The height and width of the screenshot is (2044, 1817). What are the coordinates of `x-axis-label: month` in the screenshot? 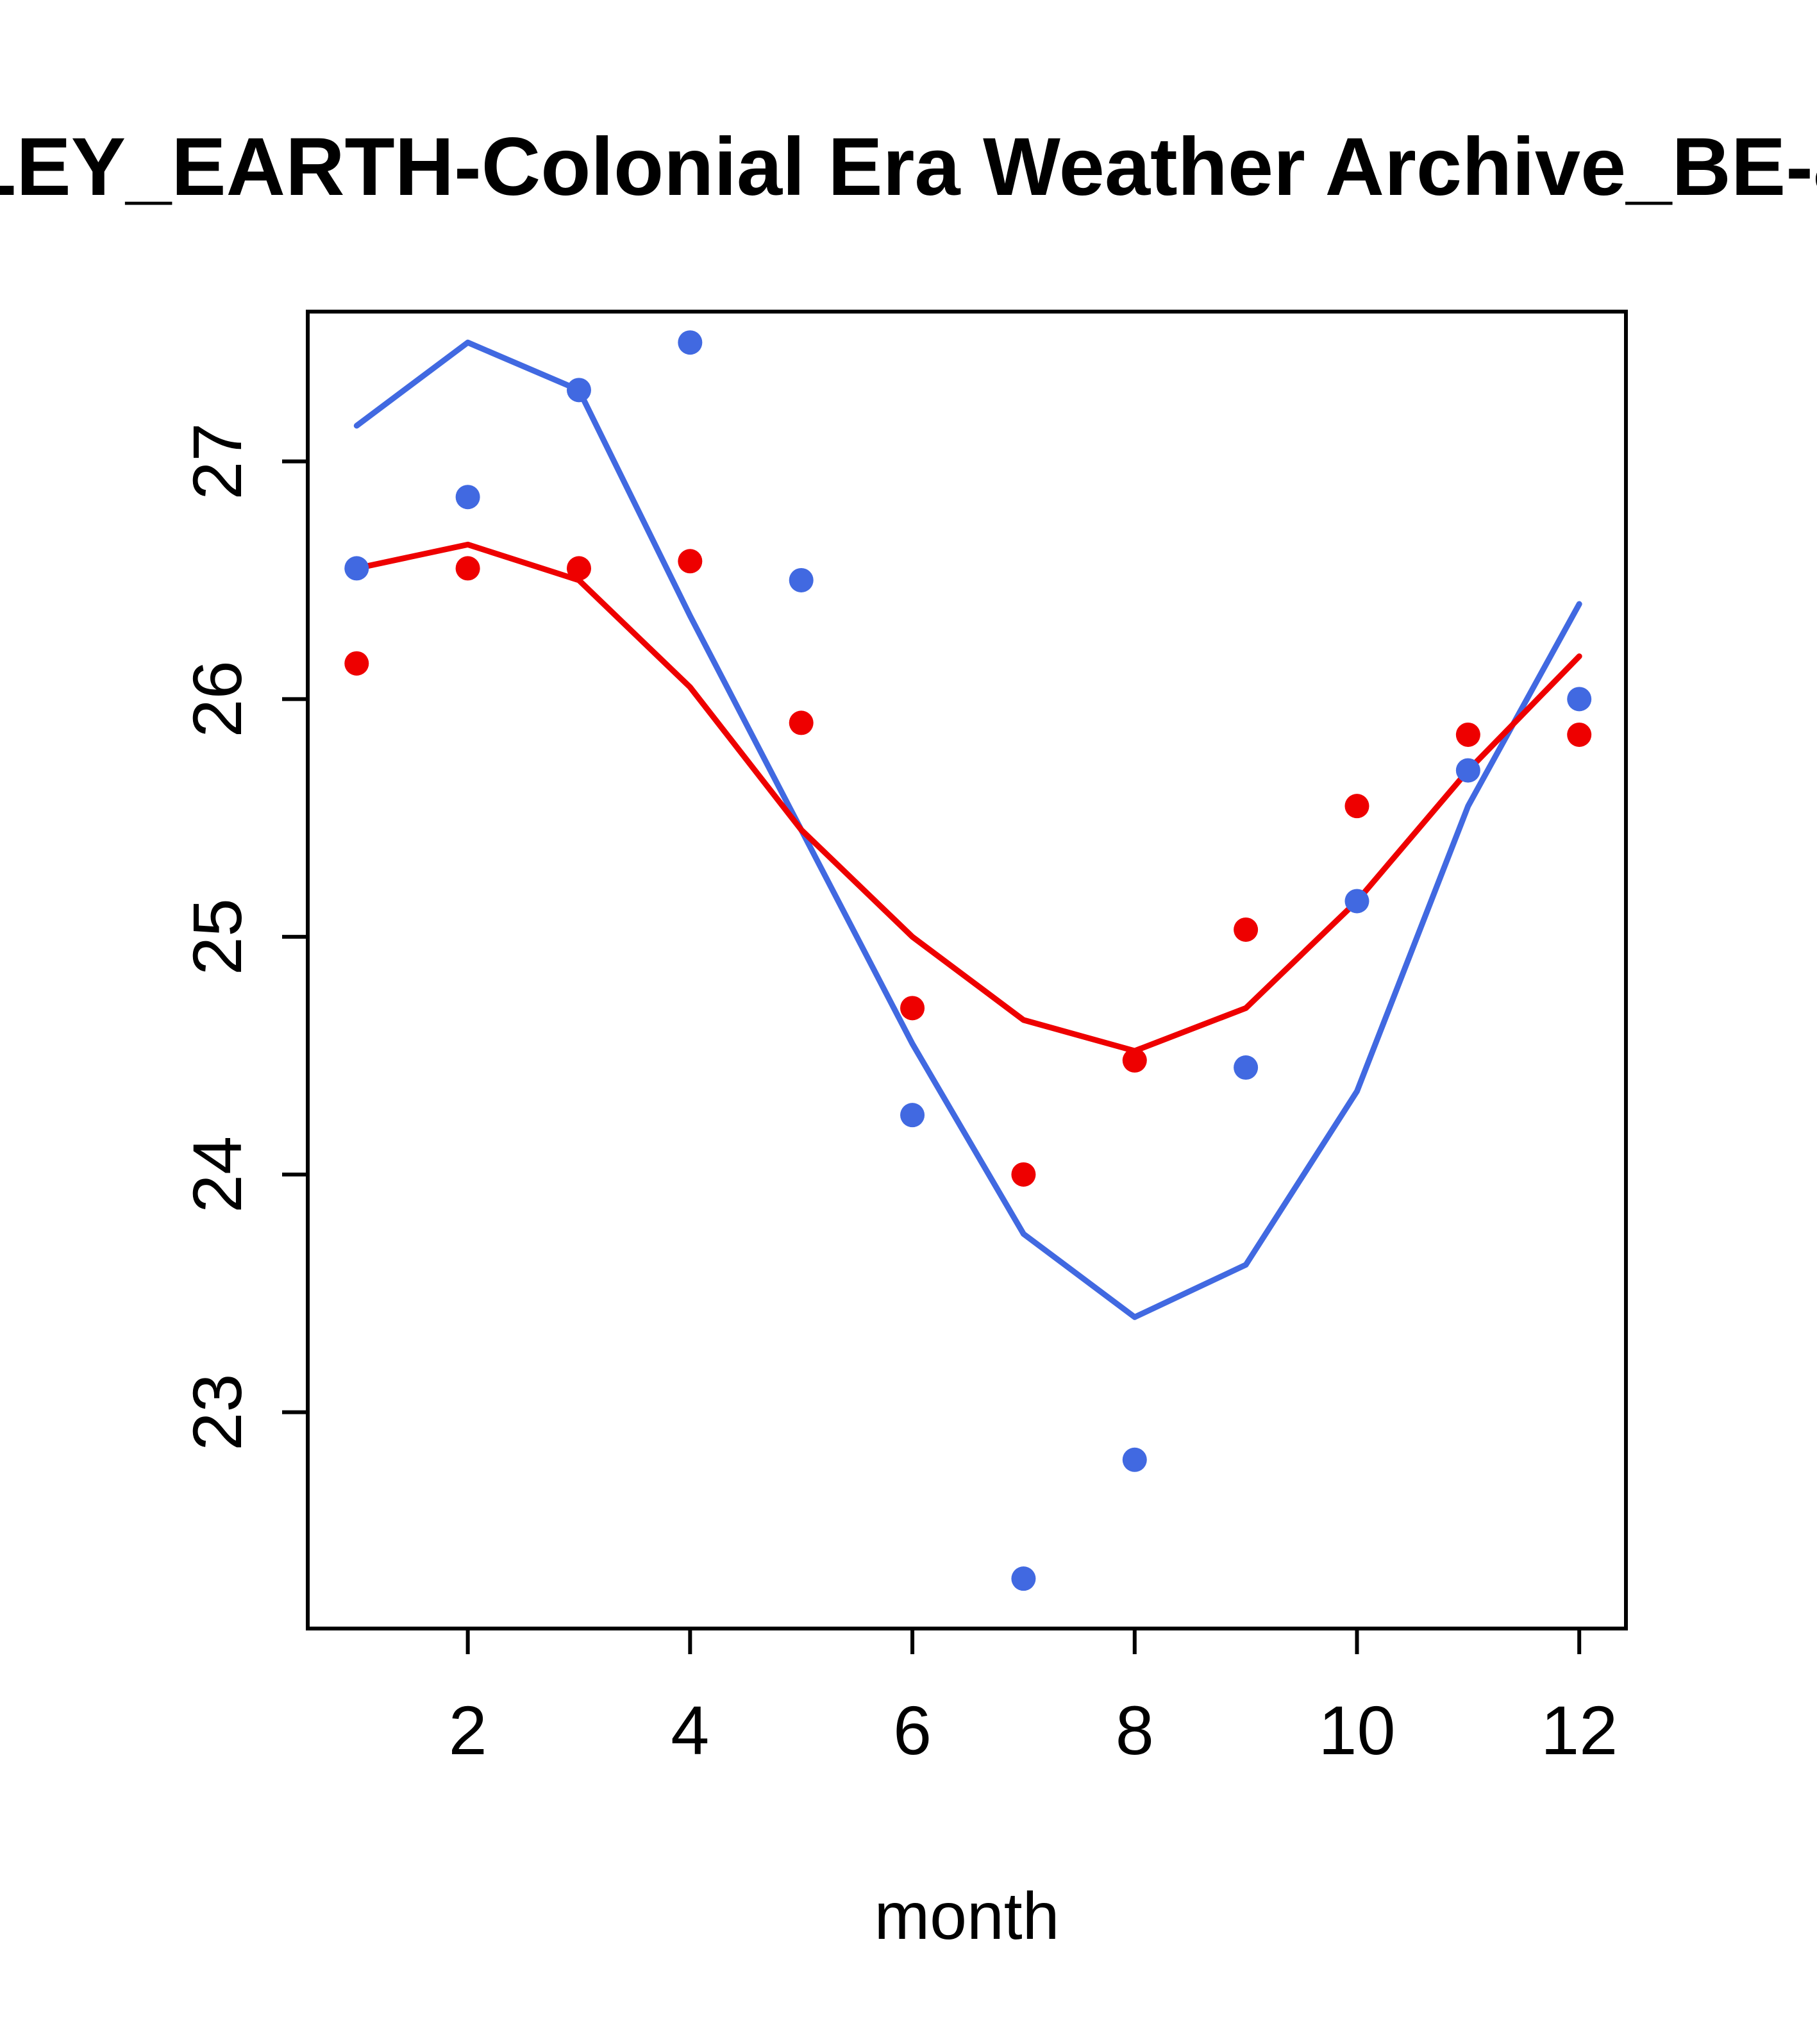 It's located at (967, 1917).